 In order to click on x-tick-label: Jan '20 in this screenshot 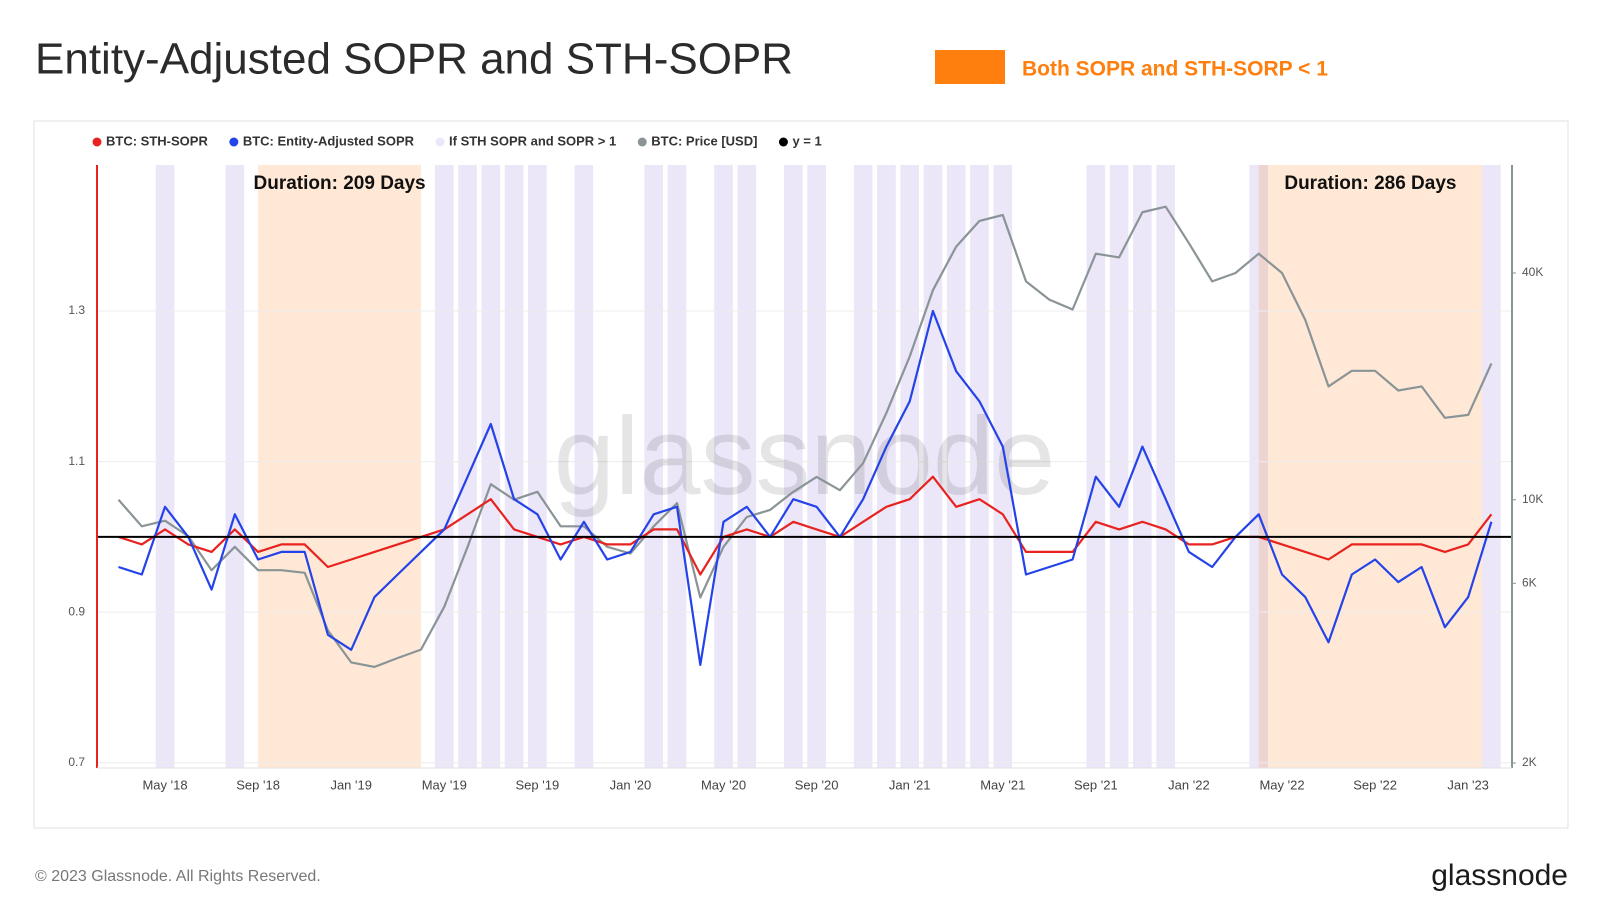, I will do `click(631, 784)`.